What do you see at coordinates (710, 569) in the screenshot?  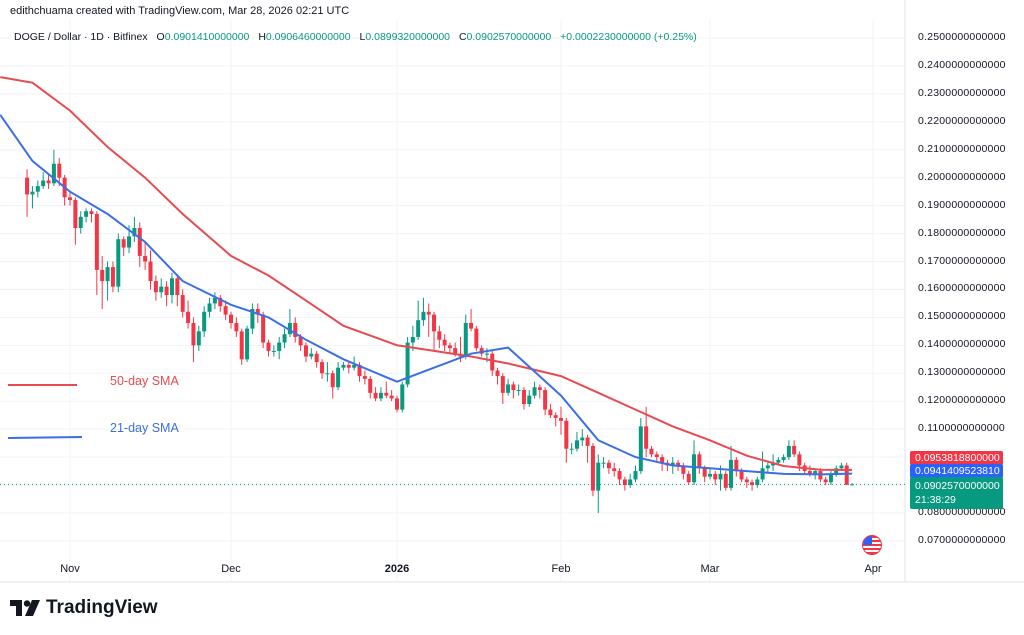 I see `time-label-mar: Mar` at bounding box center [710, 569].